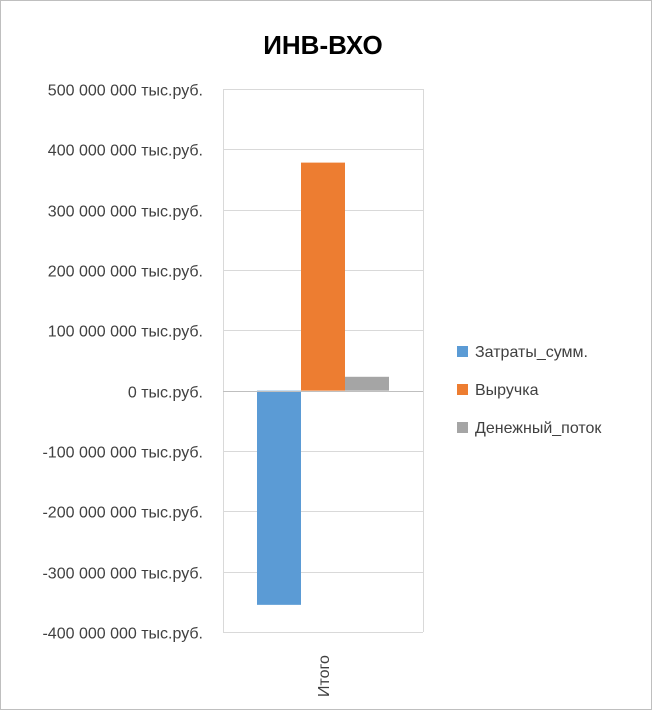 This screenshot has height=711, width=652. I want to click on legend-item-label: Денежный_поток, so click(538, 428).